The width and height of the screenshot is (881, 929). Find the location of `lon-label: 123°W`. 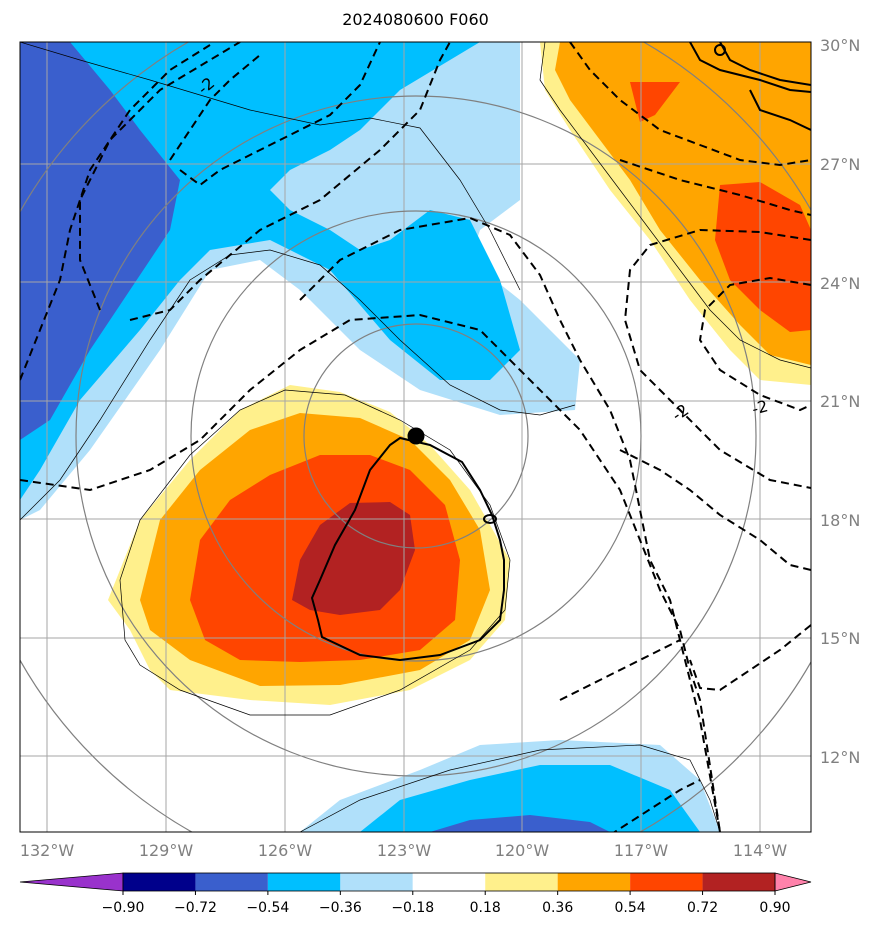

lon-label: 123°W is located at coordinates (404, 850).